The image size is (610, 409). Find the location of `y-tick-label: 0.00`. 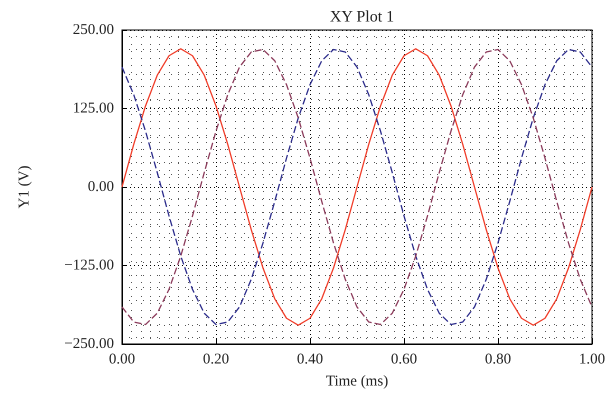

y-tick-label: 0.00 is located at coordinates (101, 187).